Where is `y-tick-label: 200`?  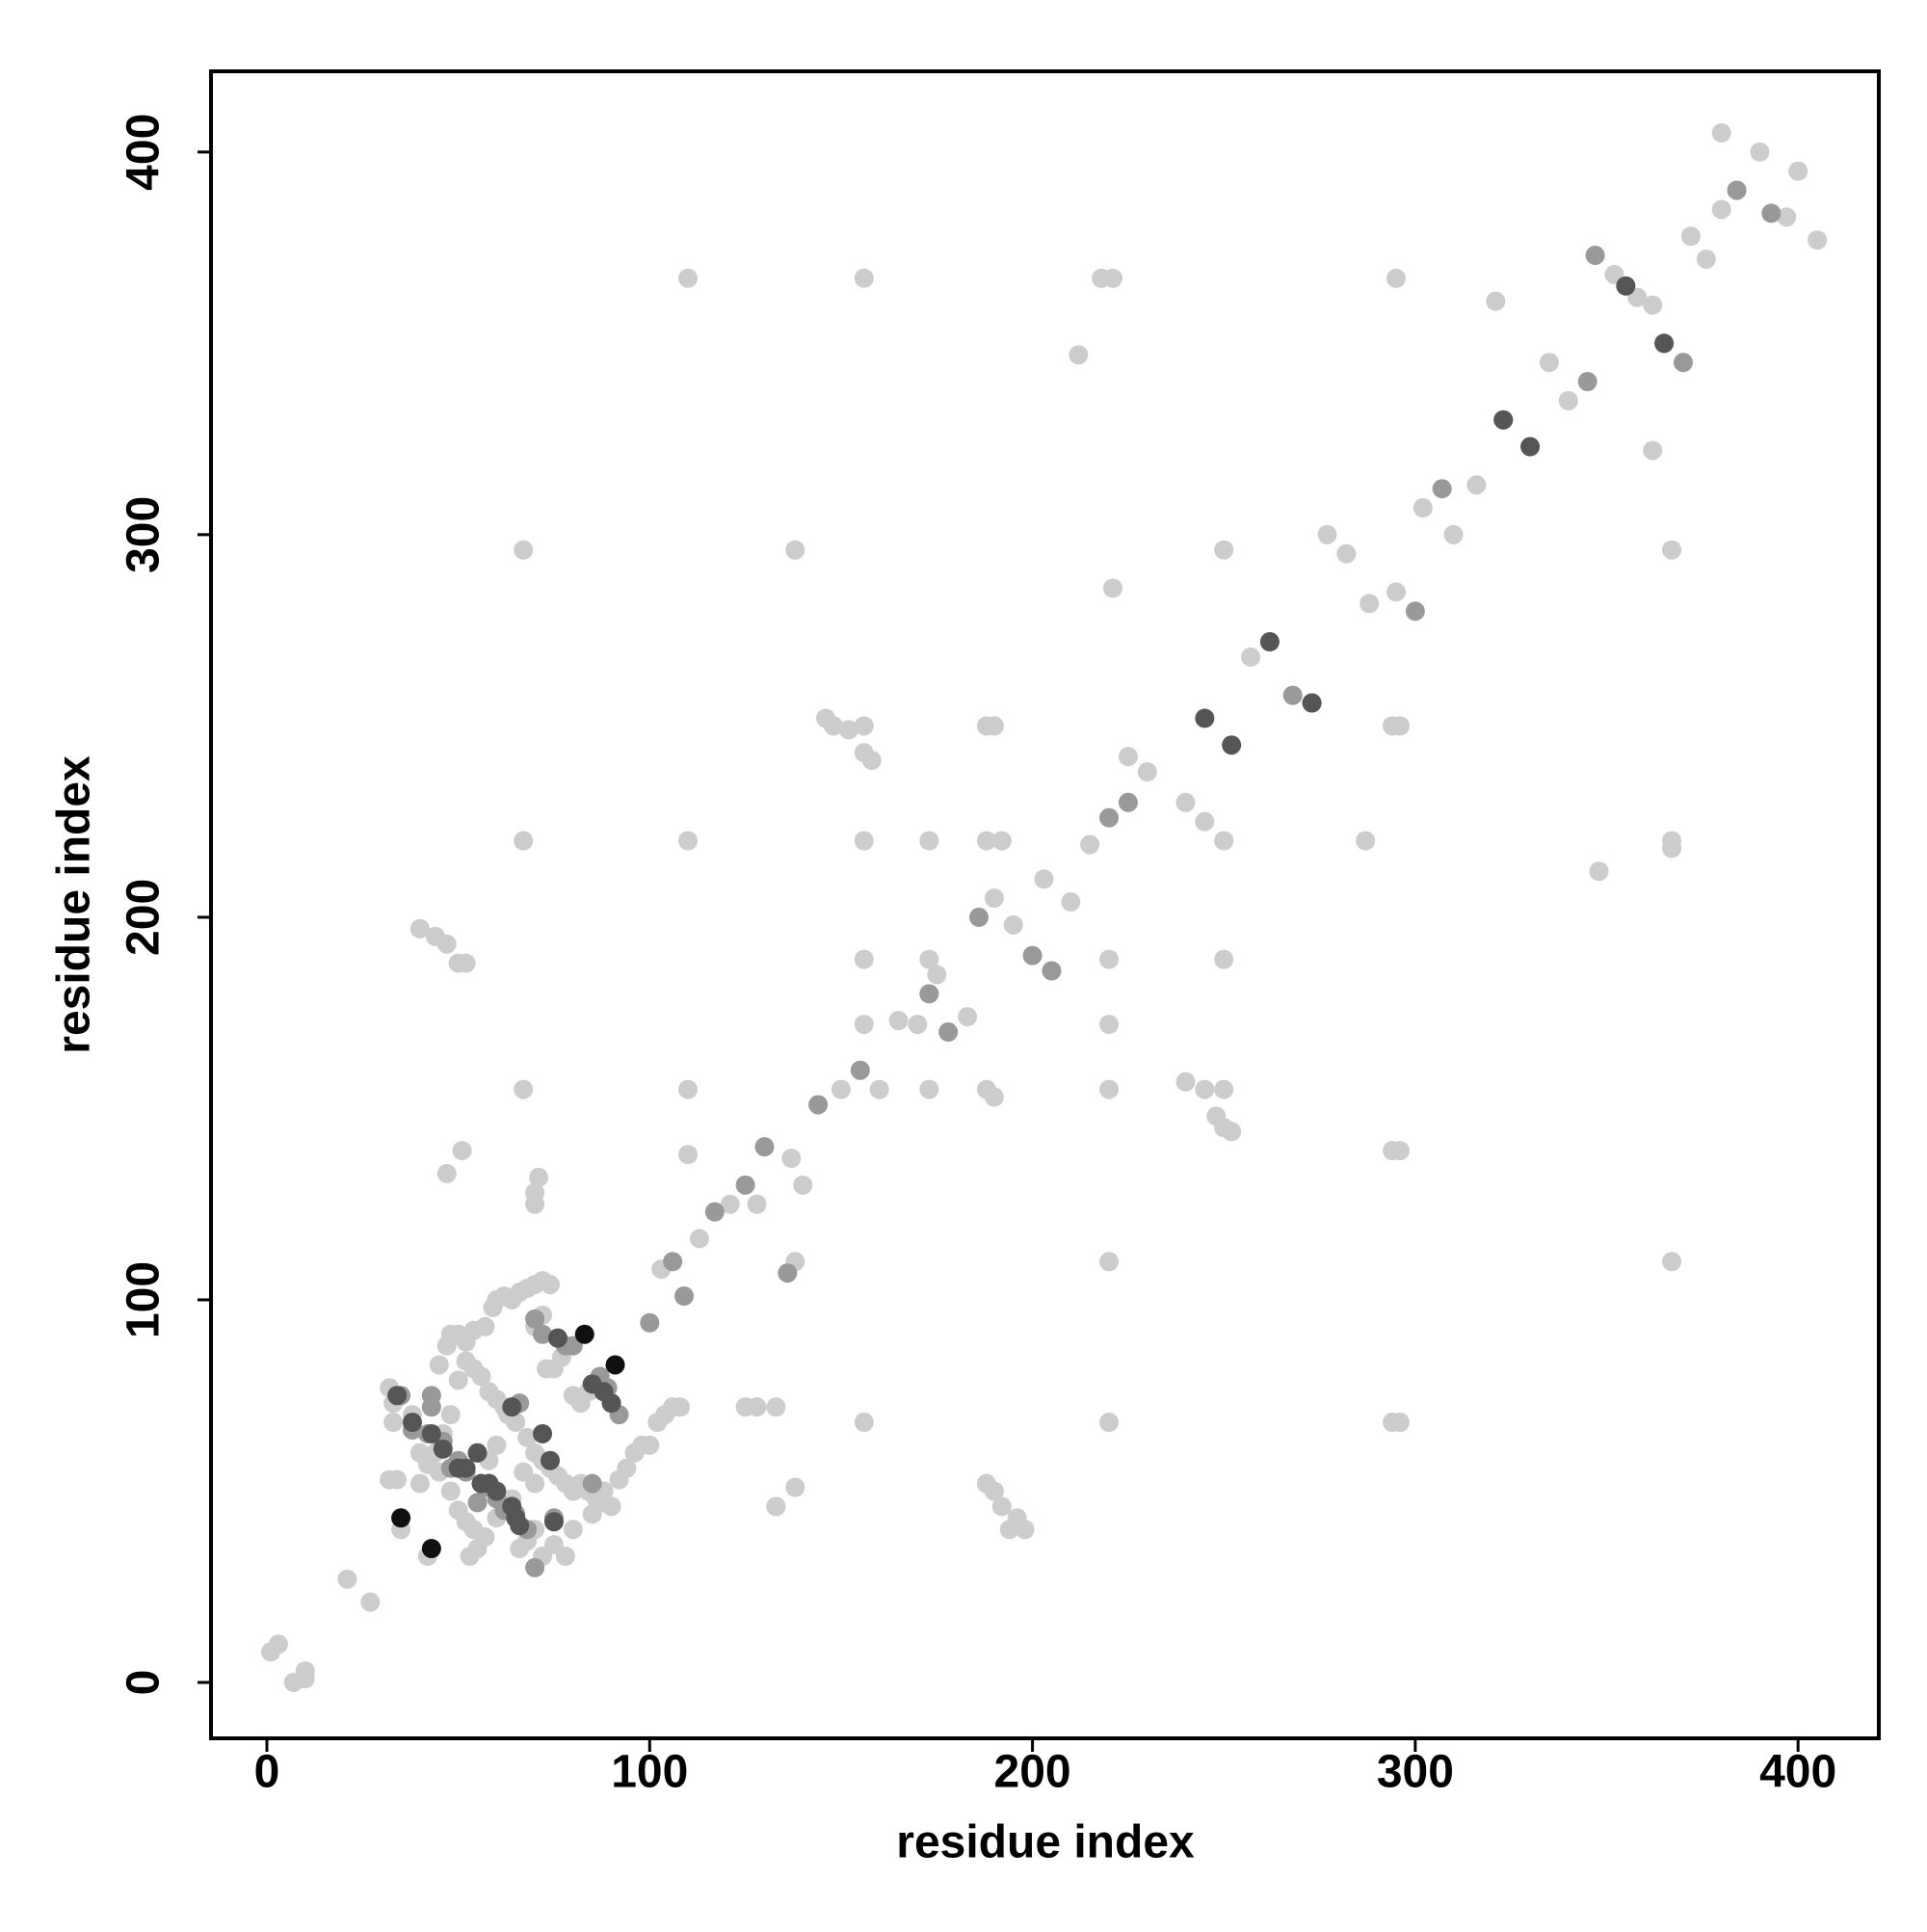
y-tick-label: 200 is located at coordinates (144, 917).